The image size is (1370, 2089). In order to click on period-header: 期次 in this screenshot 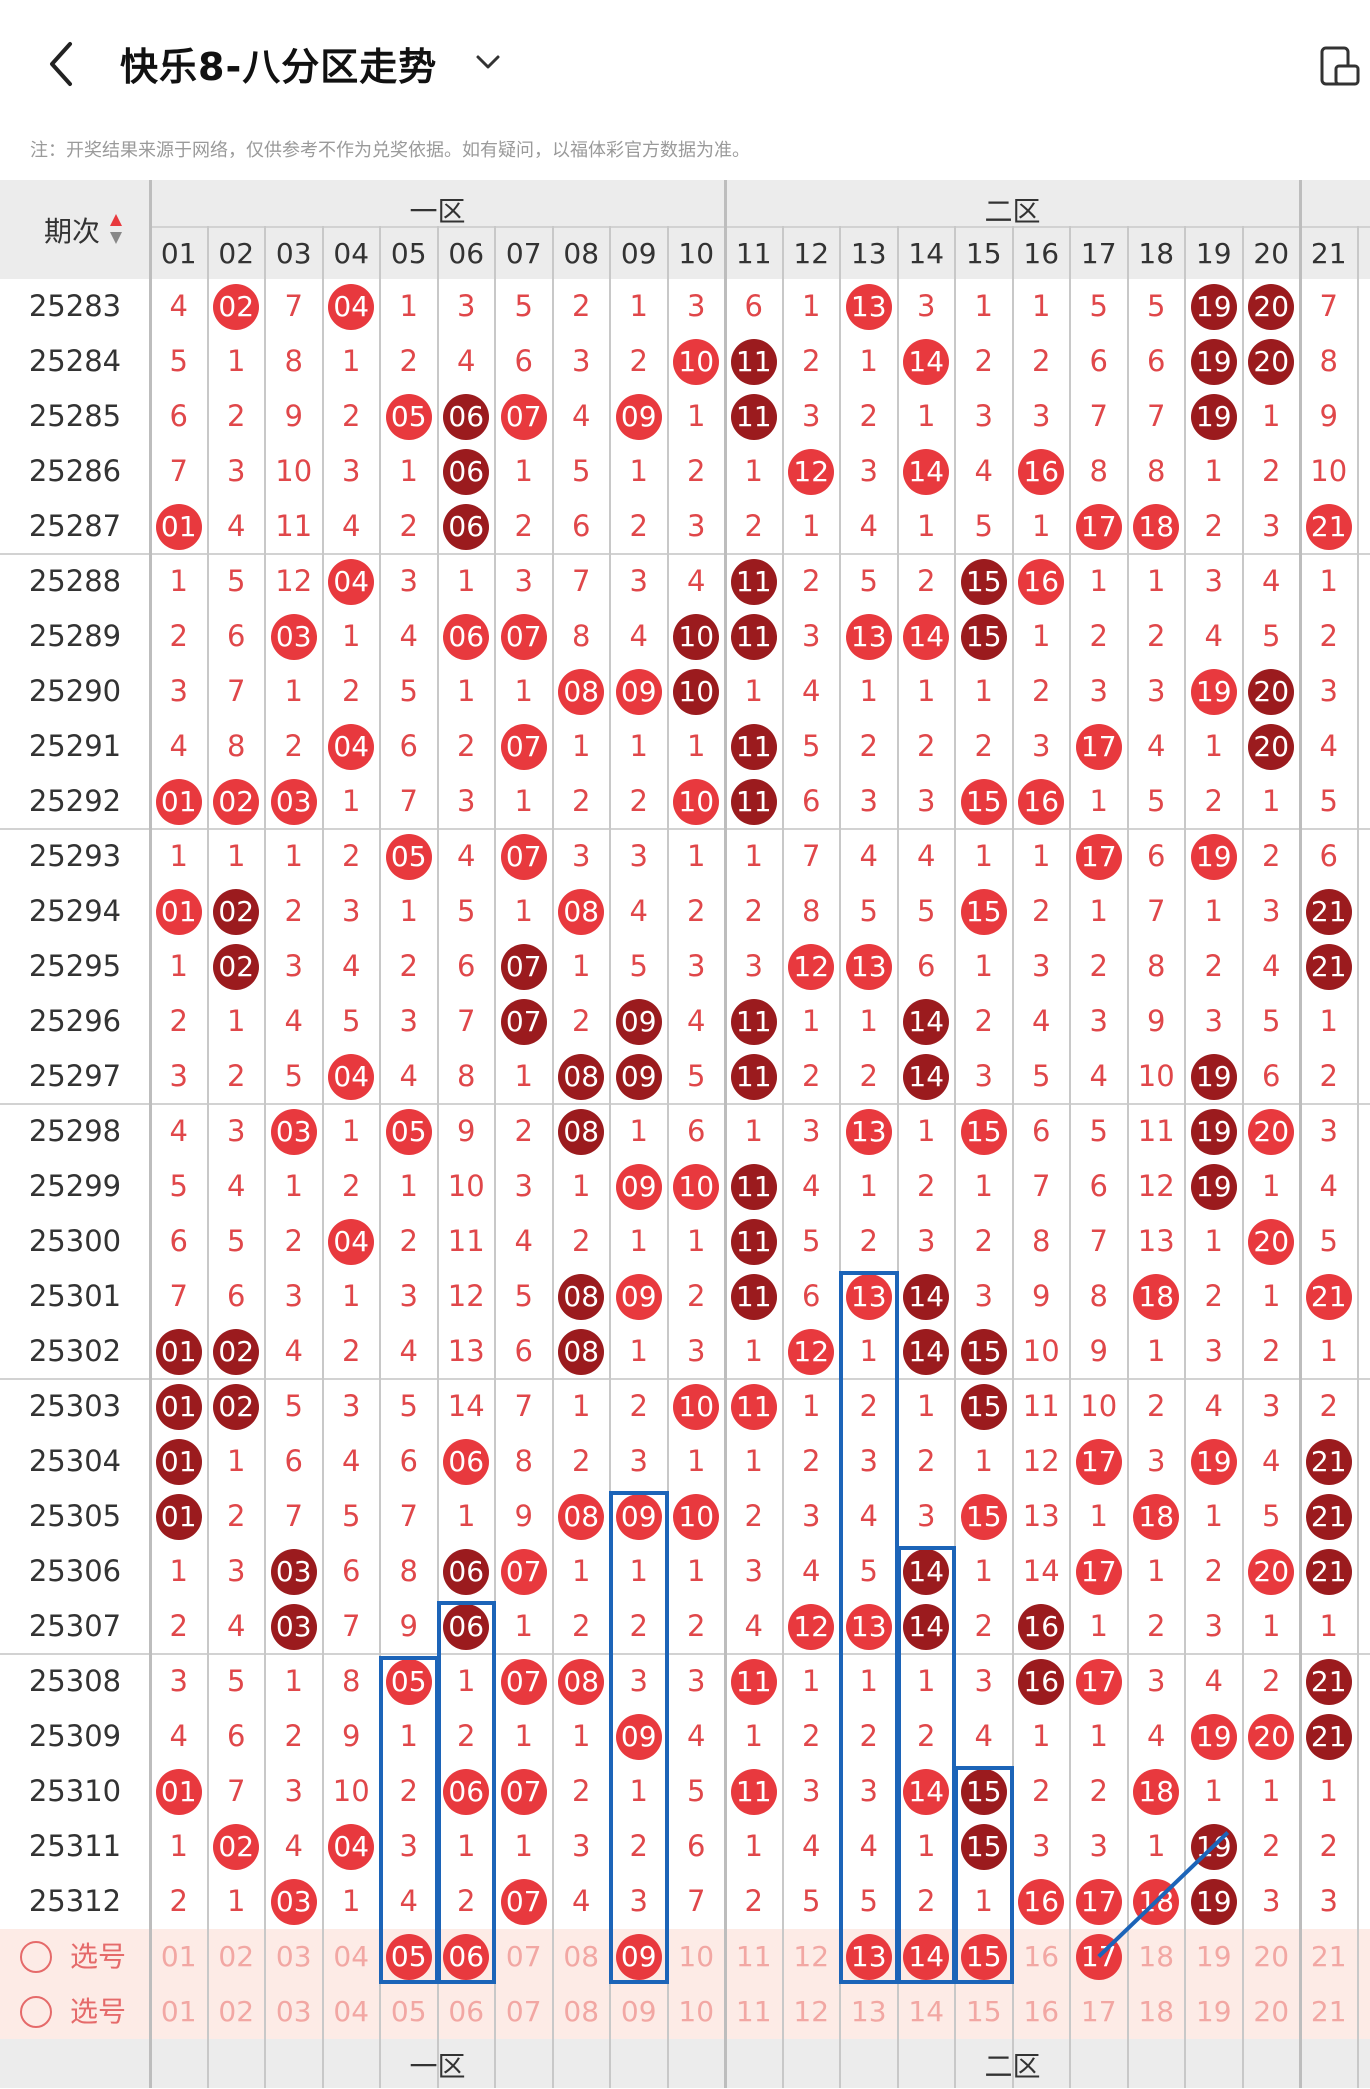, I will do `click(72, 231)`.